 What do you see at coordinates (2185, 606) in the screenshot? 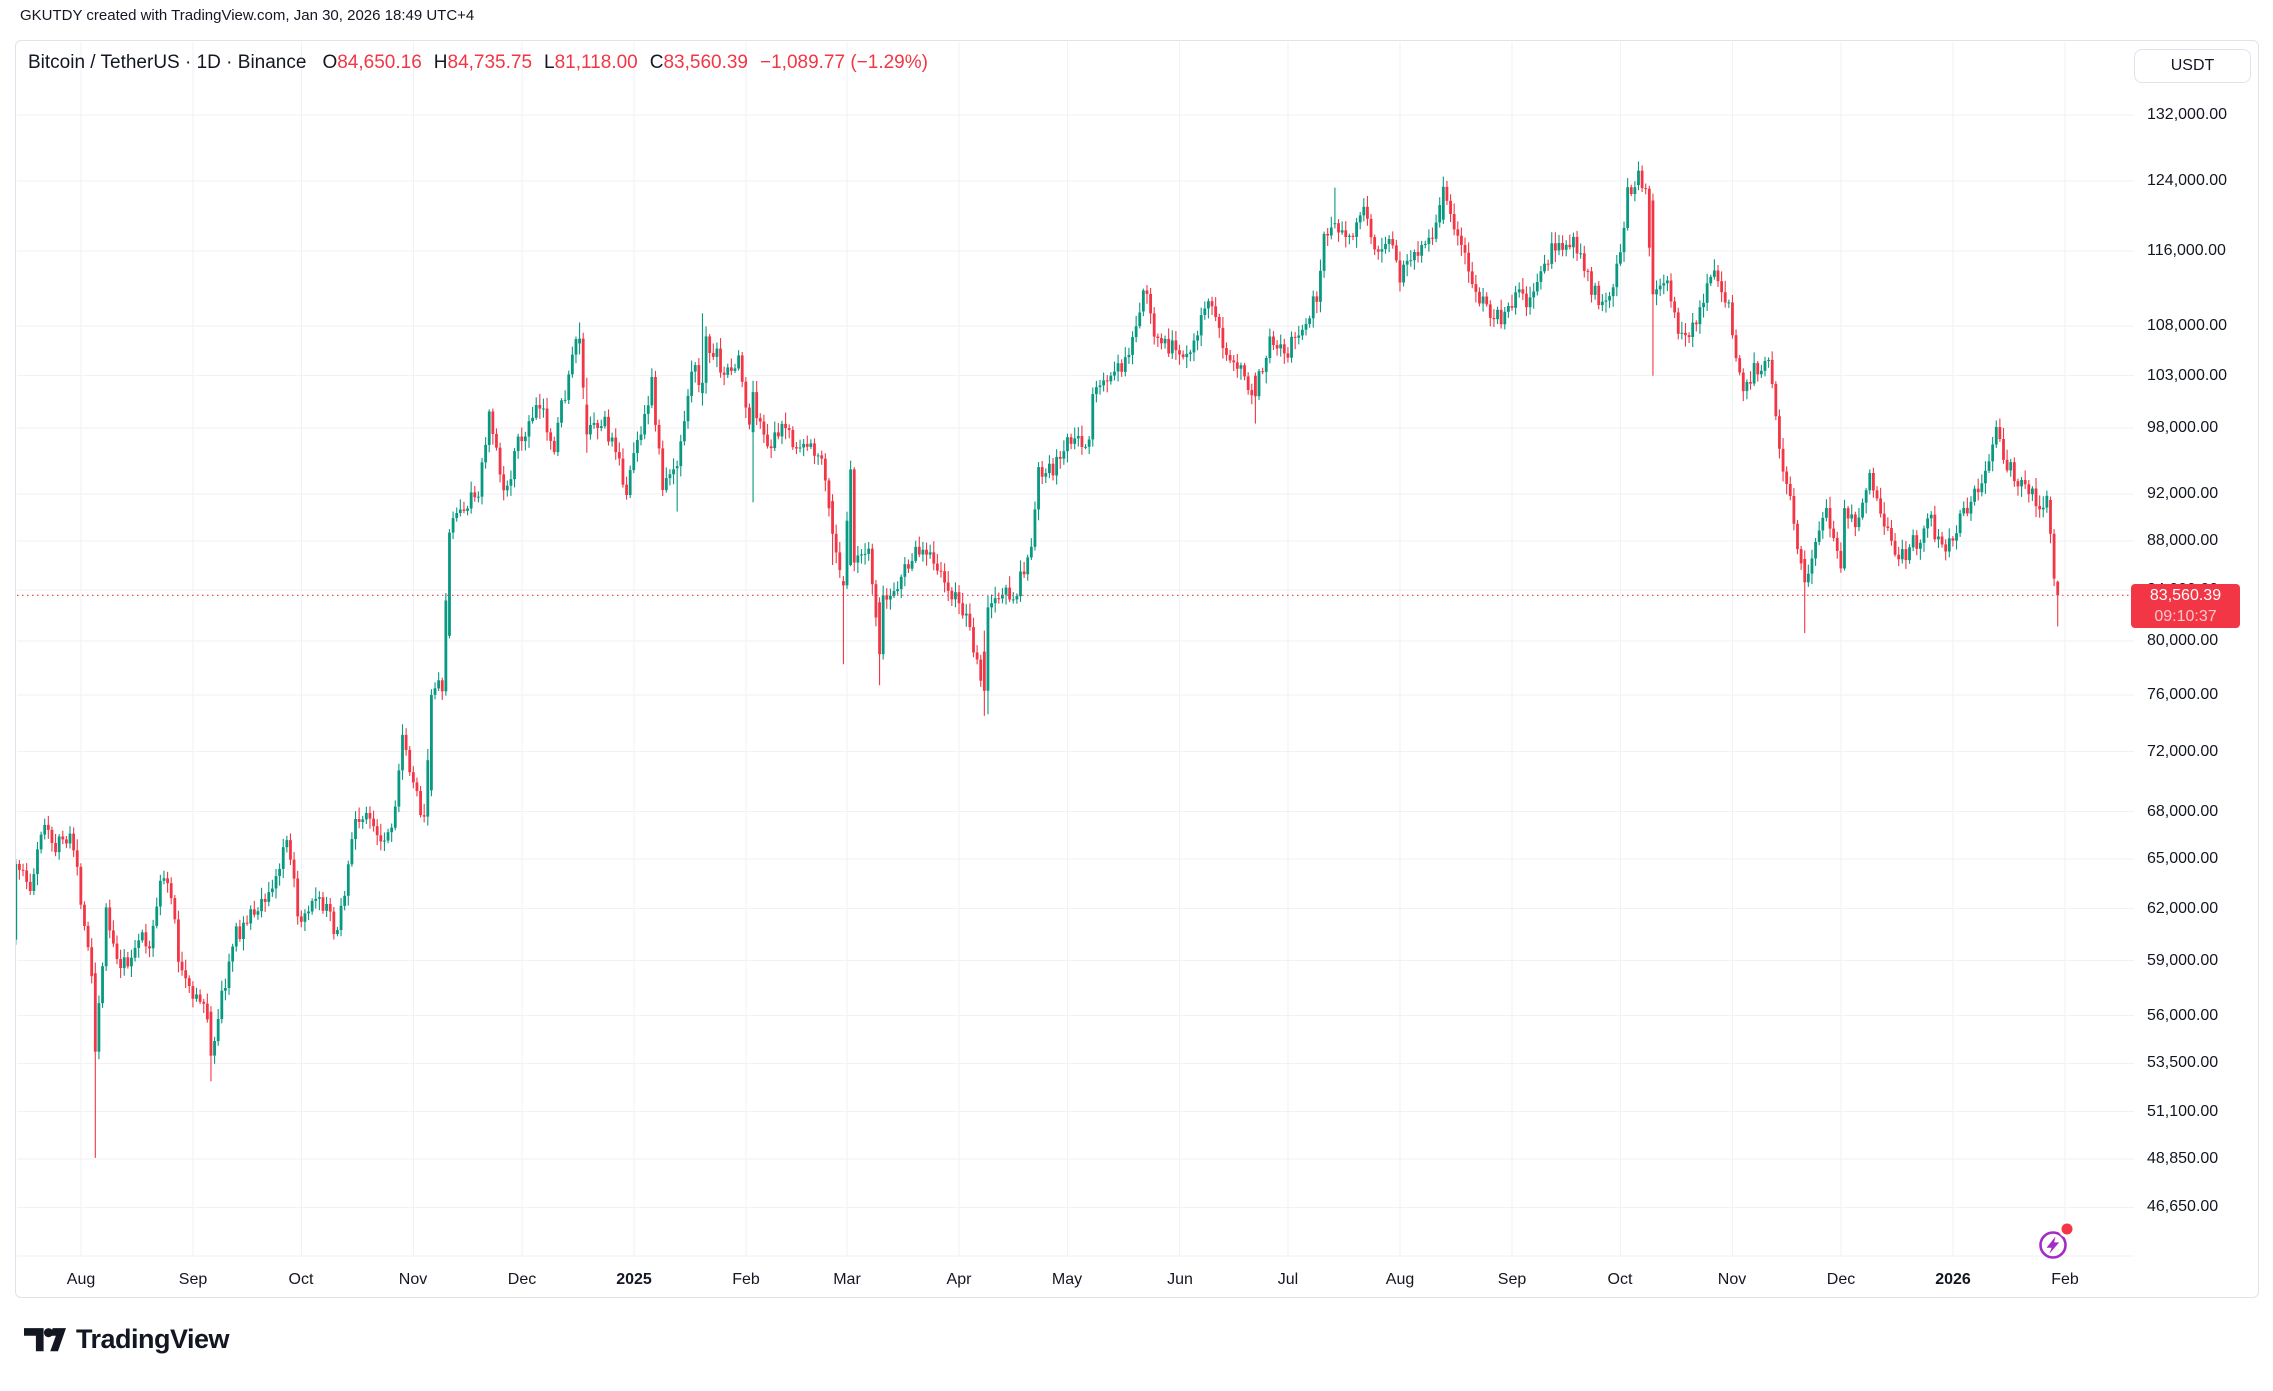
I see `last-price-badge: 83,560.39 09:10:37` at bounding box center [2185, 606].